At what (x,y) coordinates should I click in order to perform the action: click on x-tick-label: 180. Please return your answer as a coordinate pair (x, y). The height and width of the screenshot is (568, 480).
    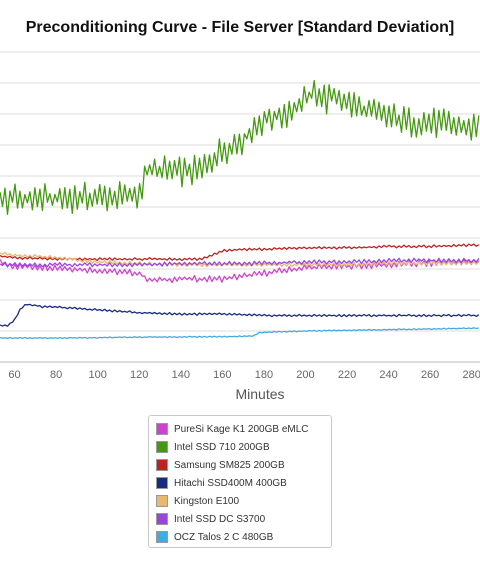
    Looking at the image, I should click on (264, 375).